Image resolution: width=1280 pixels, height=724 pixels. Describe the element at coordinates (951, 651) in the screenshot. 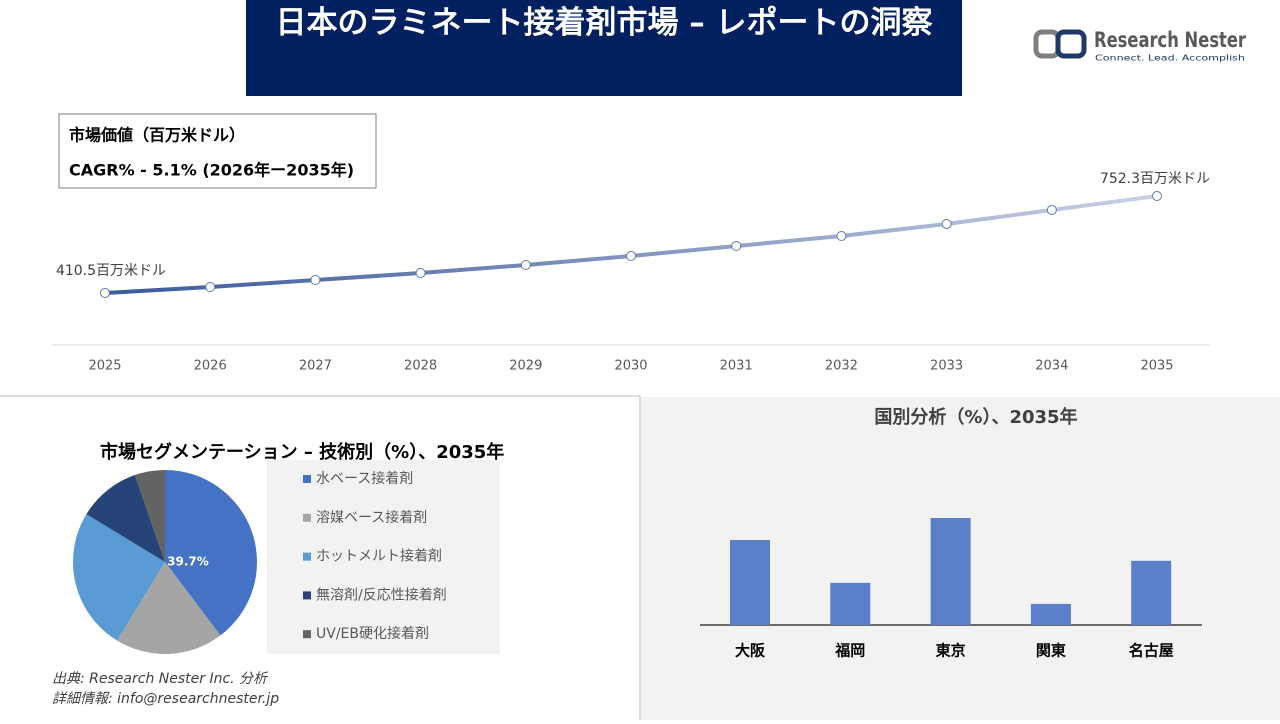

I see `x-tick-label: 東京` at that location.